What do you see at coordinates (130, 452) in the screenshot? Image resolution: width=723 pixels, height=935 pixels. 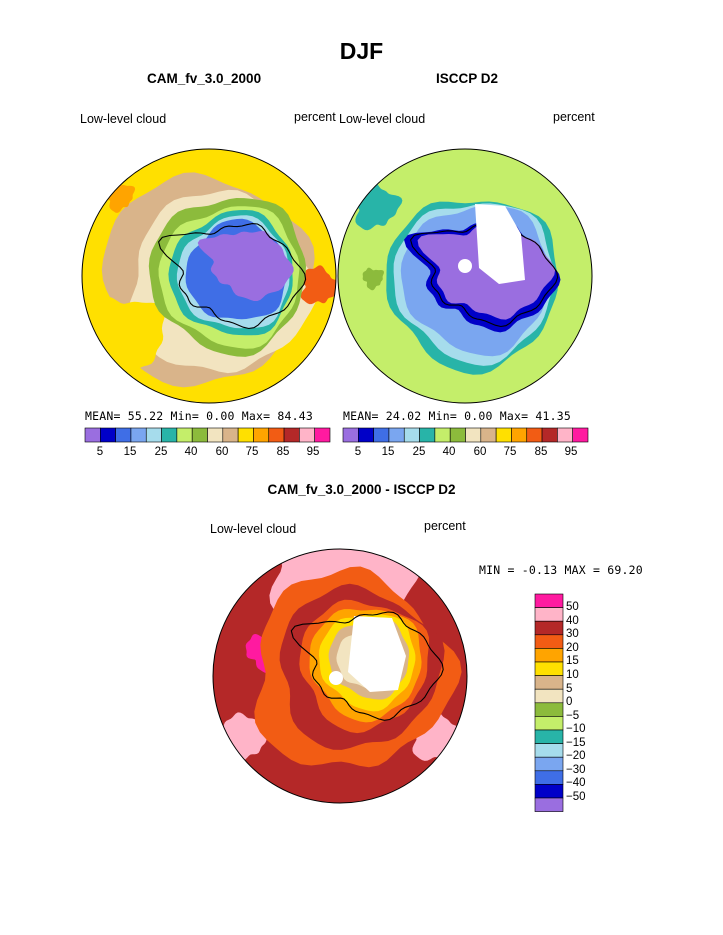 I see `panel1-tick-label: 15` at bounding box center [130, 452].